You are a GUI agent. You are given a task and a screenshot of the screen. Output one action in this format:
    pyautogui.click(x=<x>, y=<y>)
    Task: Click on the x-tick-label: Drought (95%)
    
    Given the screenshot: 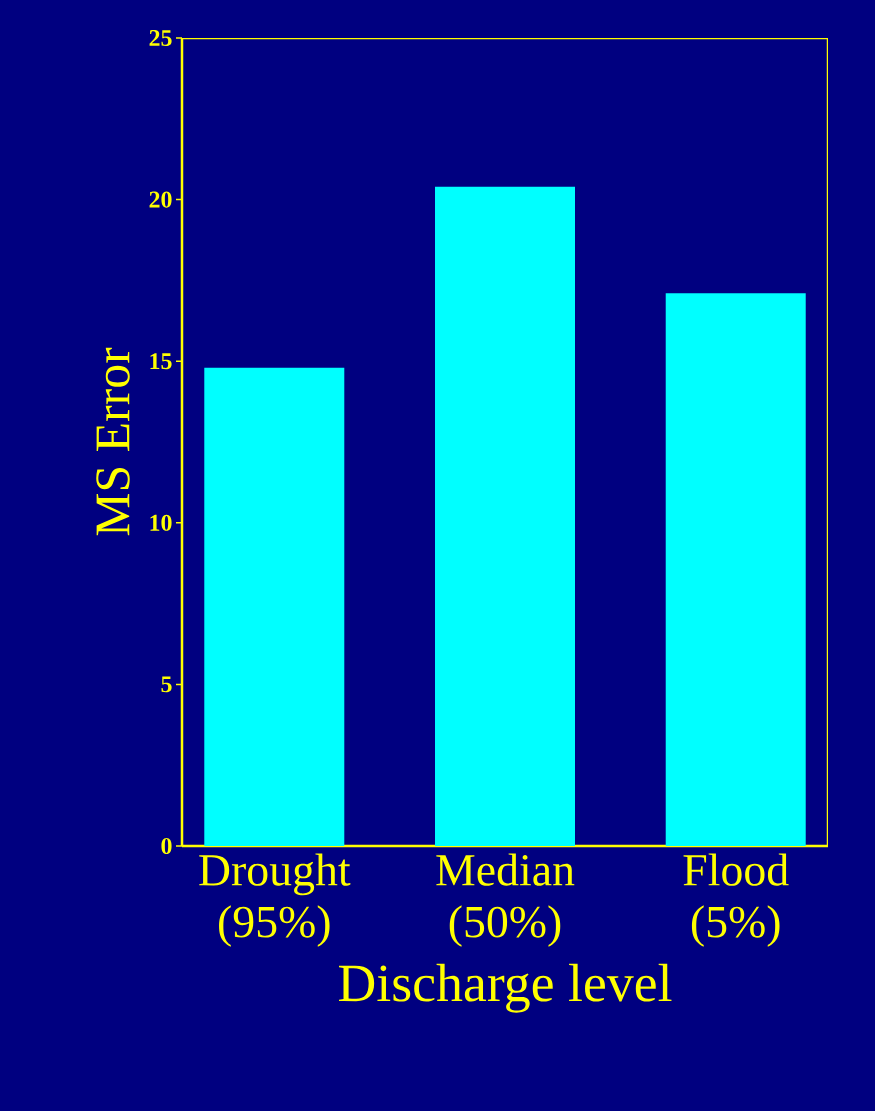 What is the action you would take?
    pyautogui.click(x=275, y=900)
    